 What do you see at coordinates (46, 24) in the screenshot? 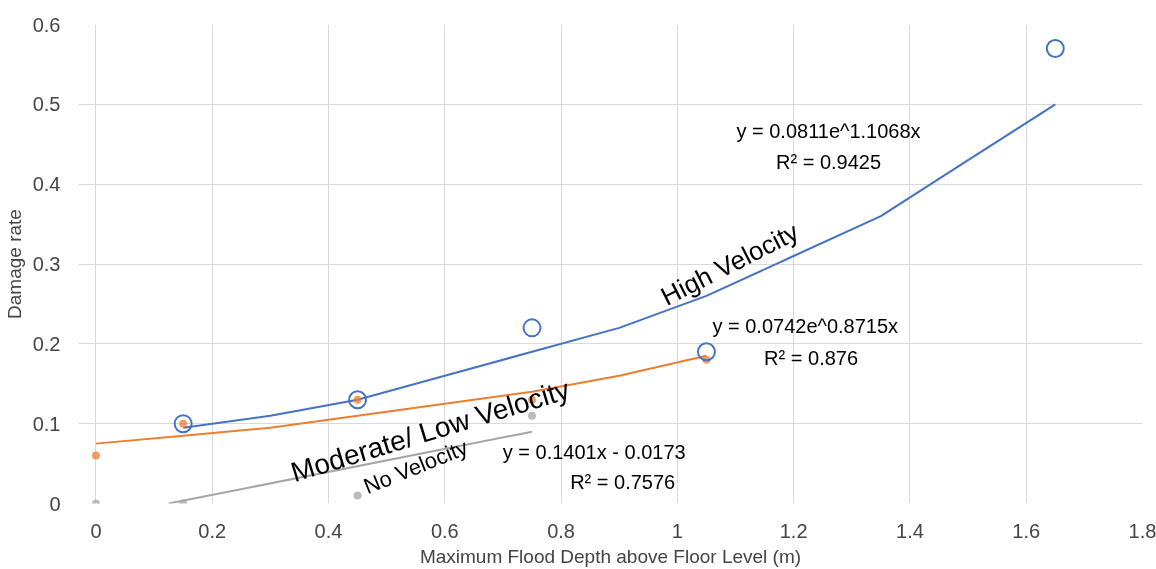
I see `y-tick-label: 0.6` at bounding box center [46, 24].